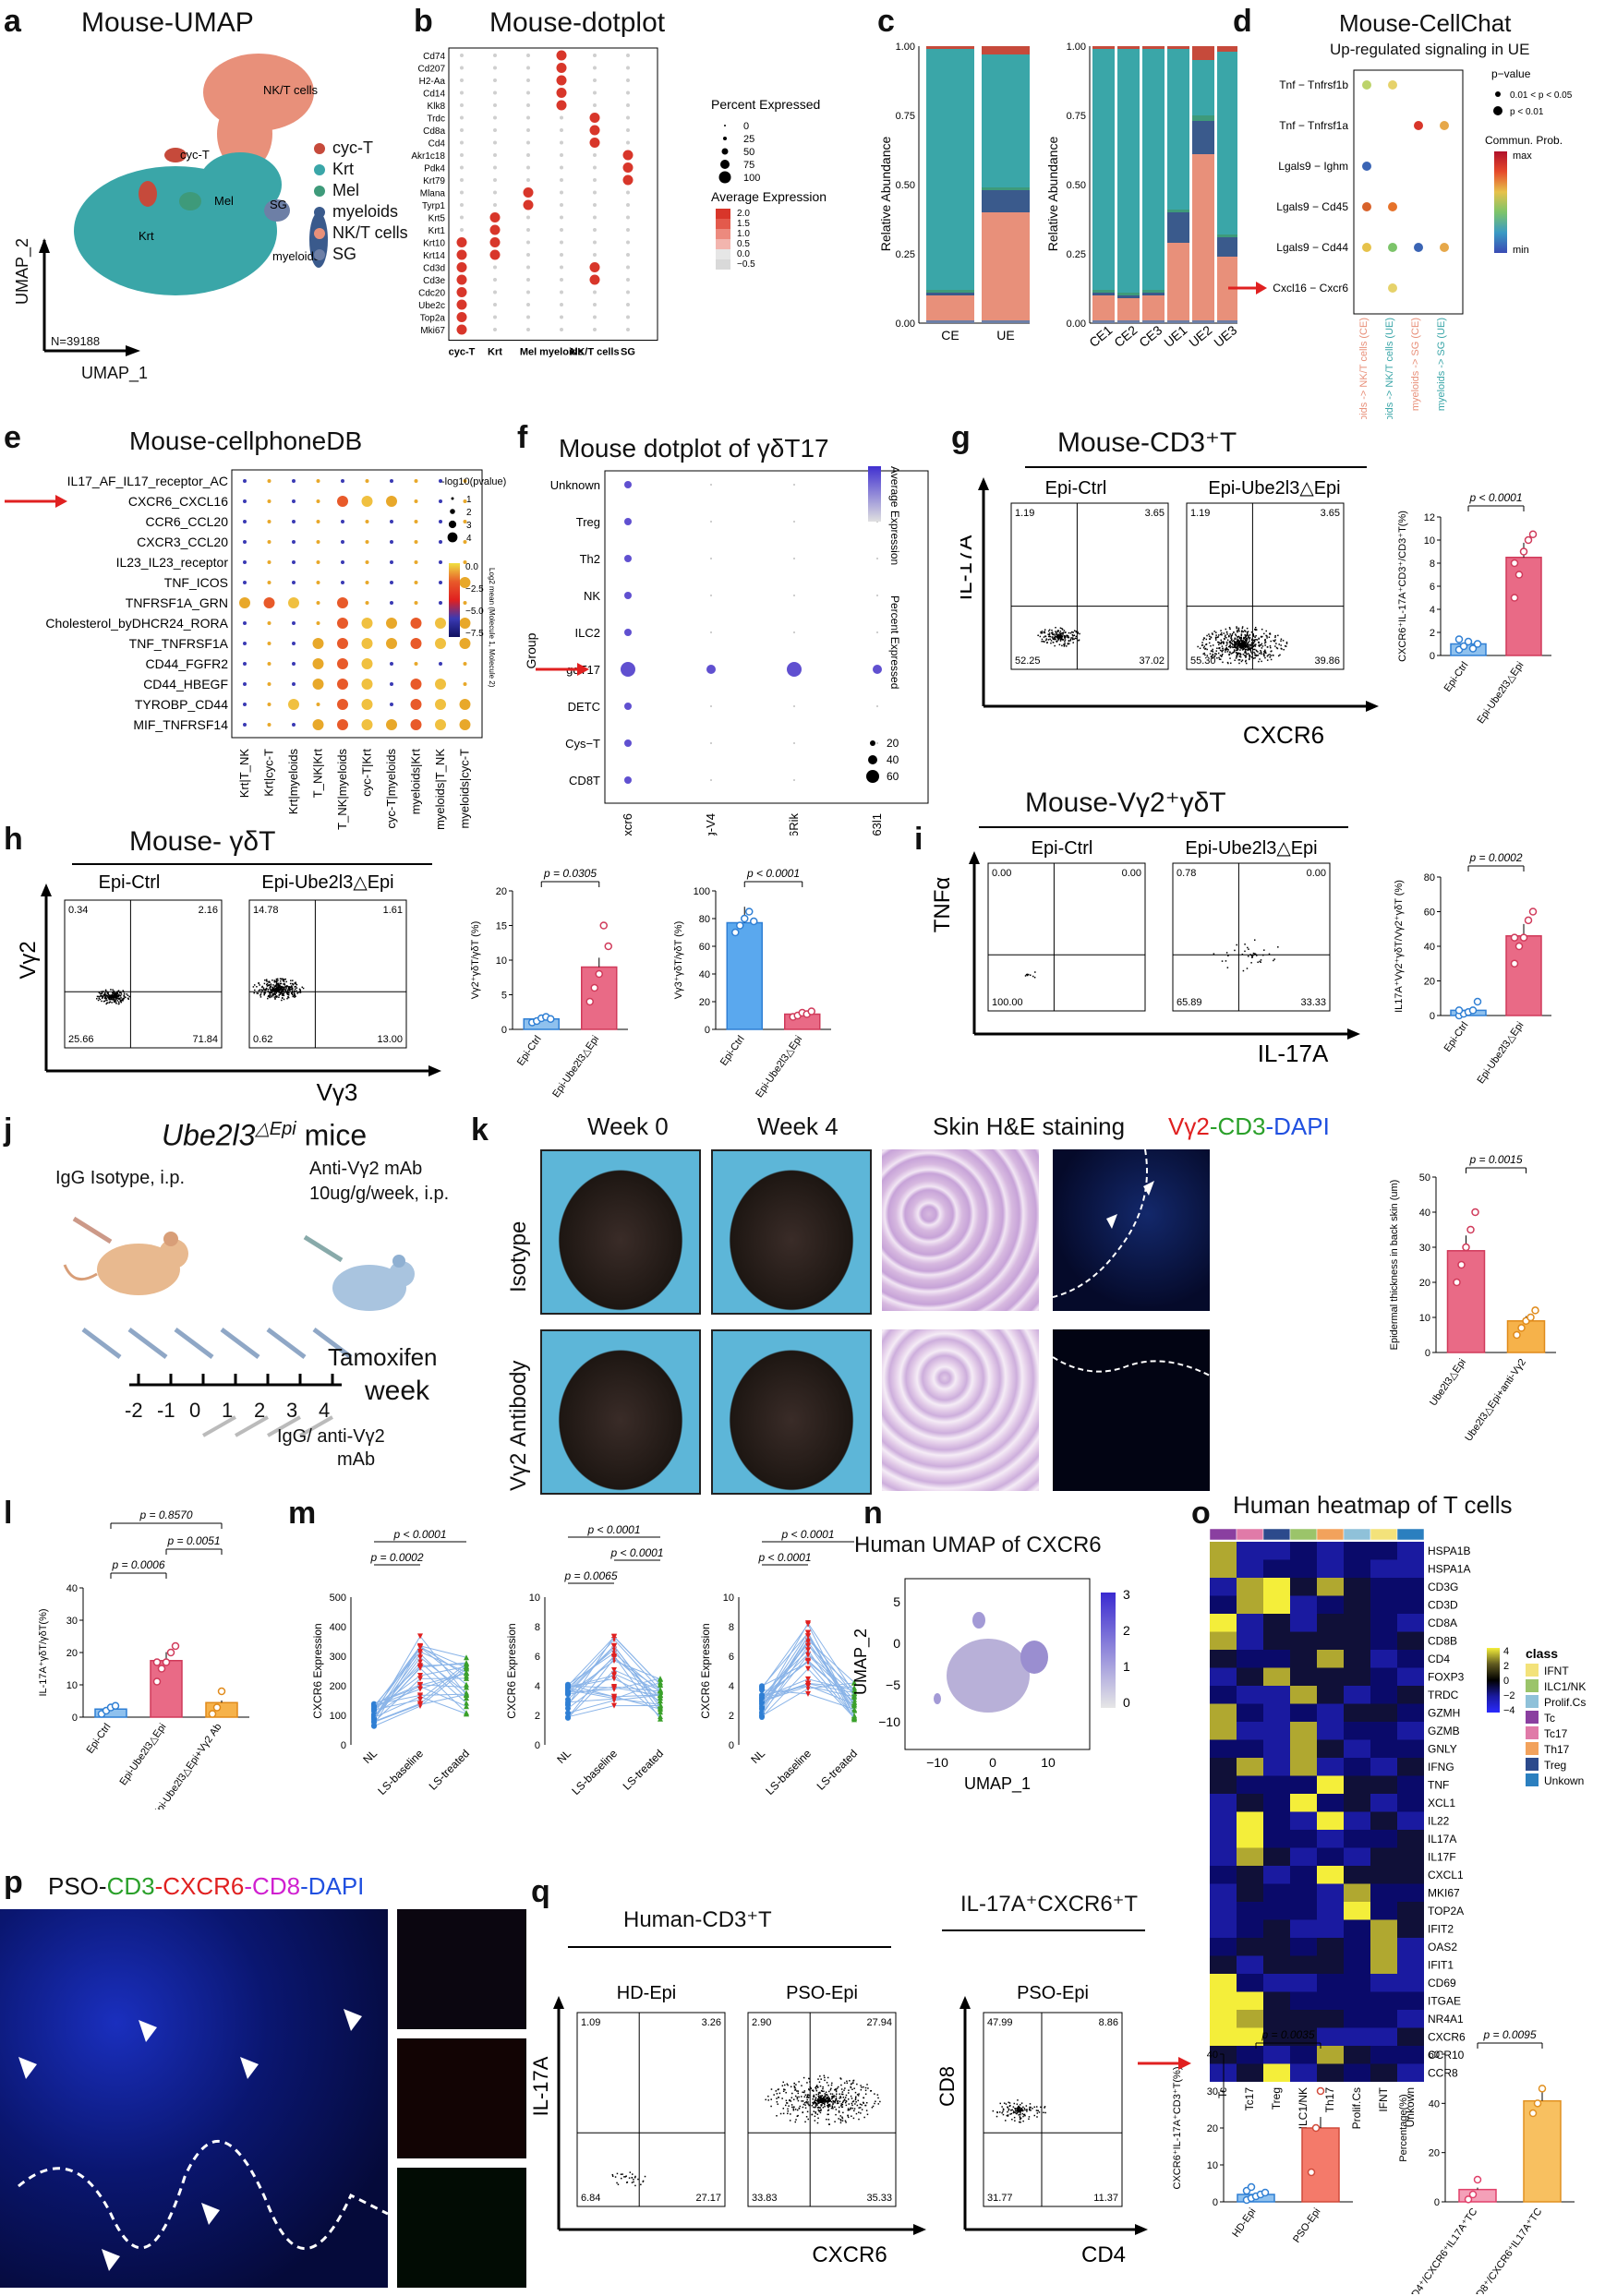 This screenshot has height=2296, width=1605. What do you see at coordinates (893, 743) in the screenshot?
I see `f-size-label: 20` at bounding box center [893, 743].